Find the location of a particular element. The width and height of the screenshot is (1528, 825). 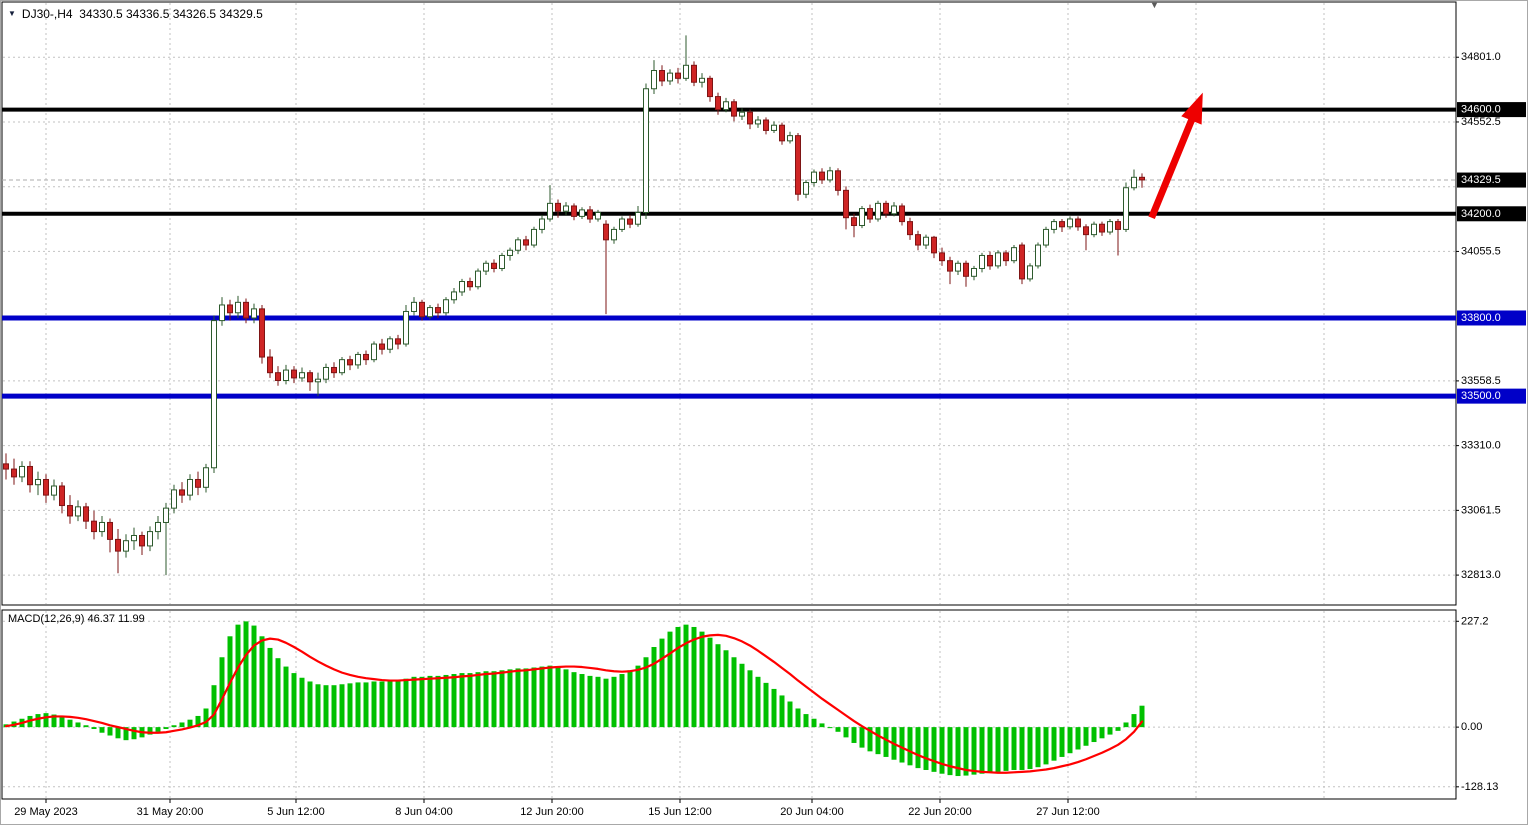

time-tick-label: 29 May 2023 is located at coordinates (46, 812).